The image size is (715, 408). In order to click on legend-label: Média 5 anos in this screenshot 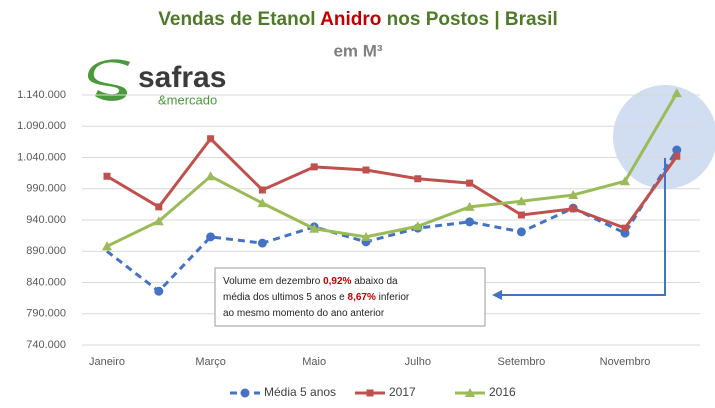, I will do `click(300, 392)`.